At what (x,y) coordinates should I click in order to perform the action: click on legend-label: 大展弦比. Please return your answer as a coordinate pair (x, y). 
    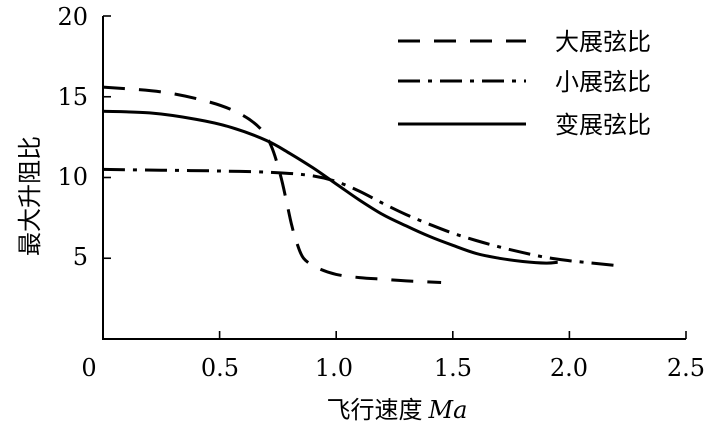
    Looking at the image, I should click on (603, 42).